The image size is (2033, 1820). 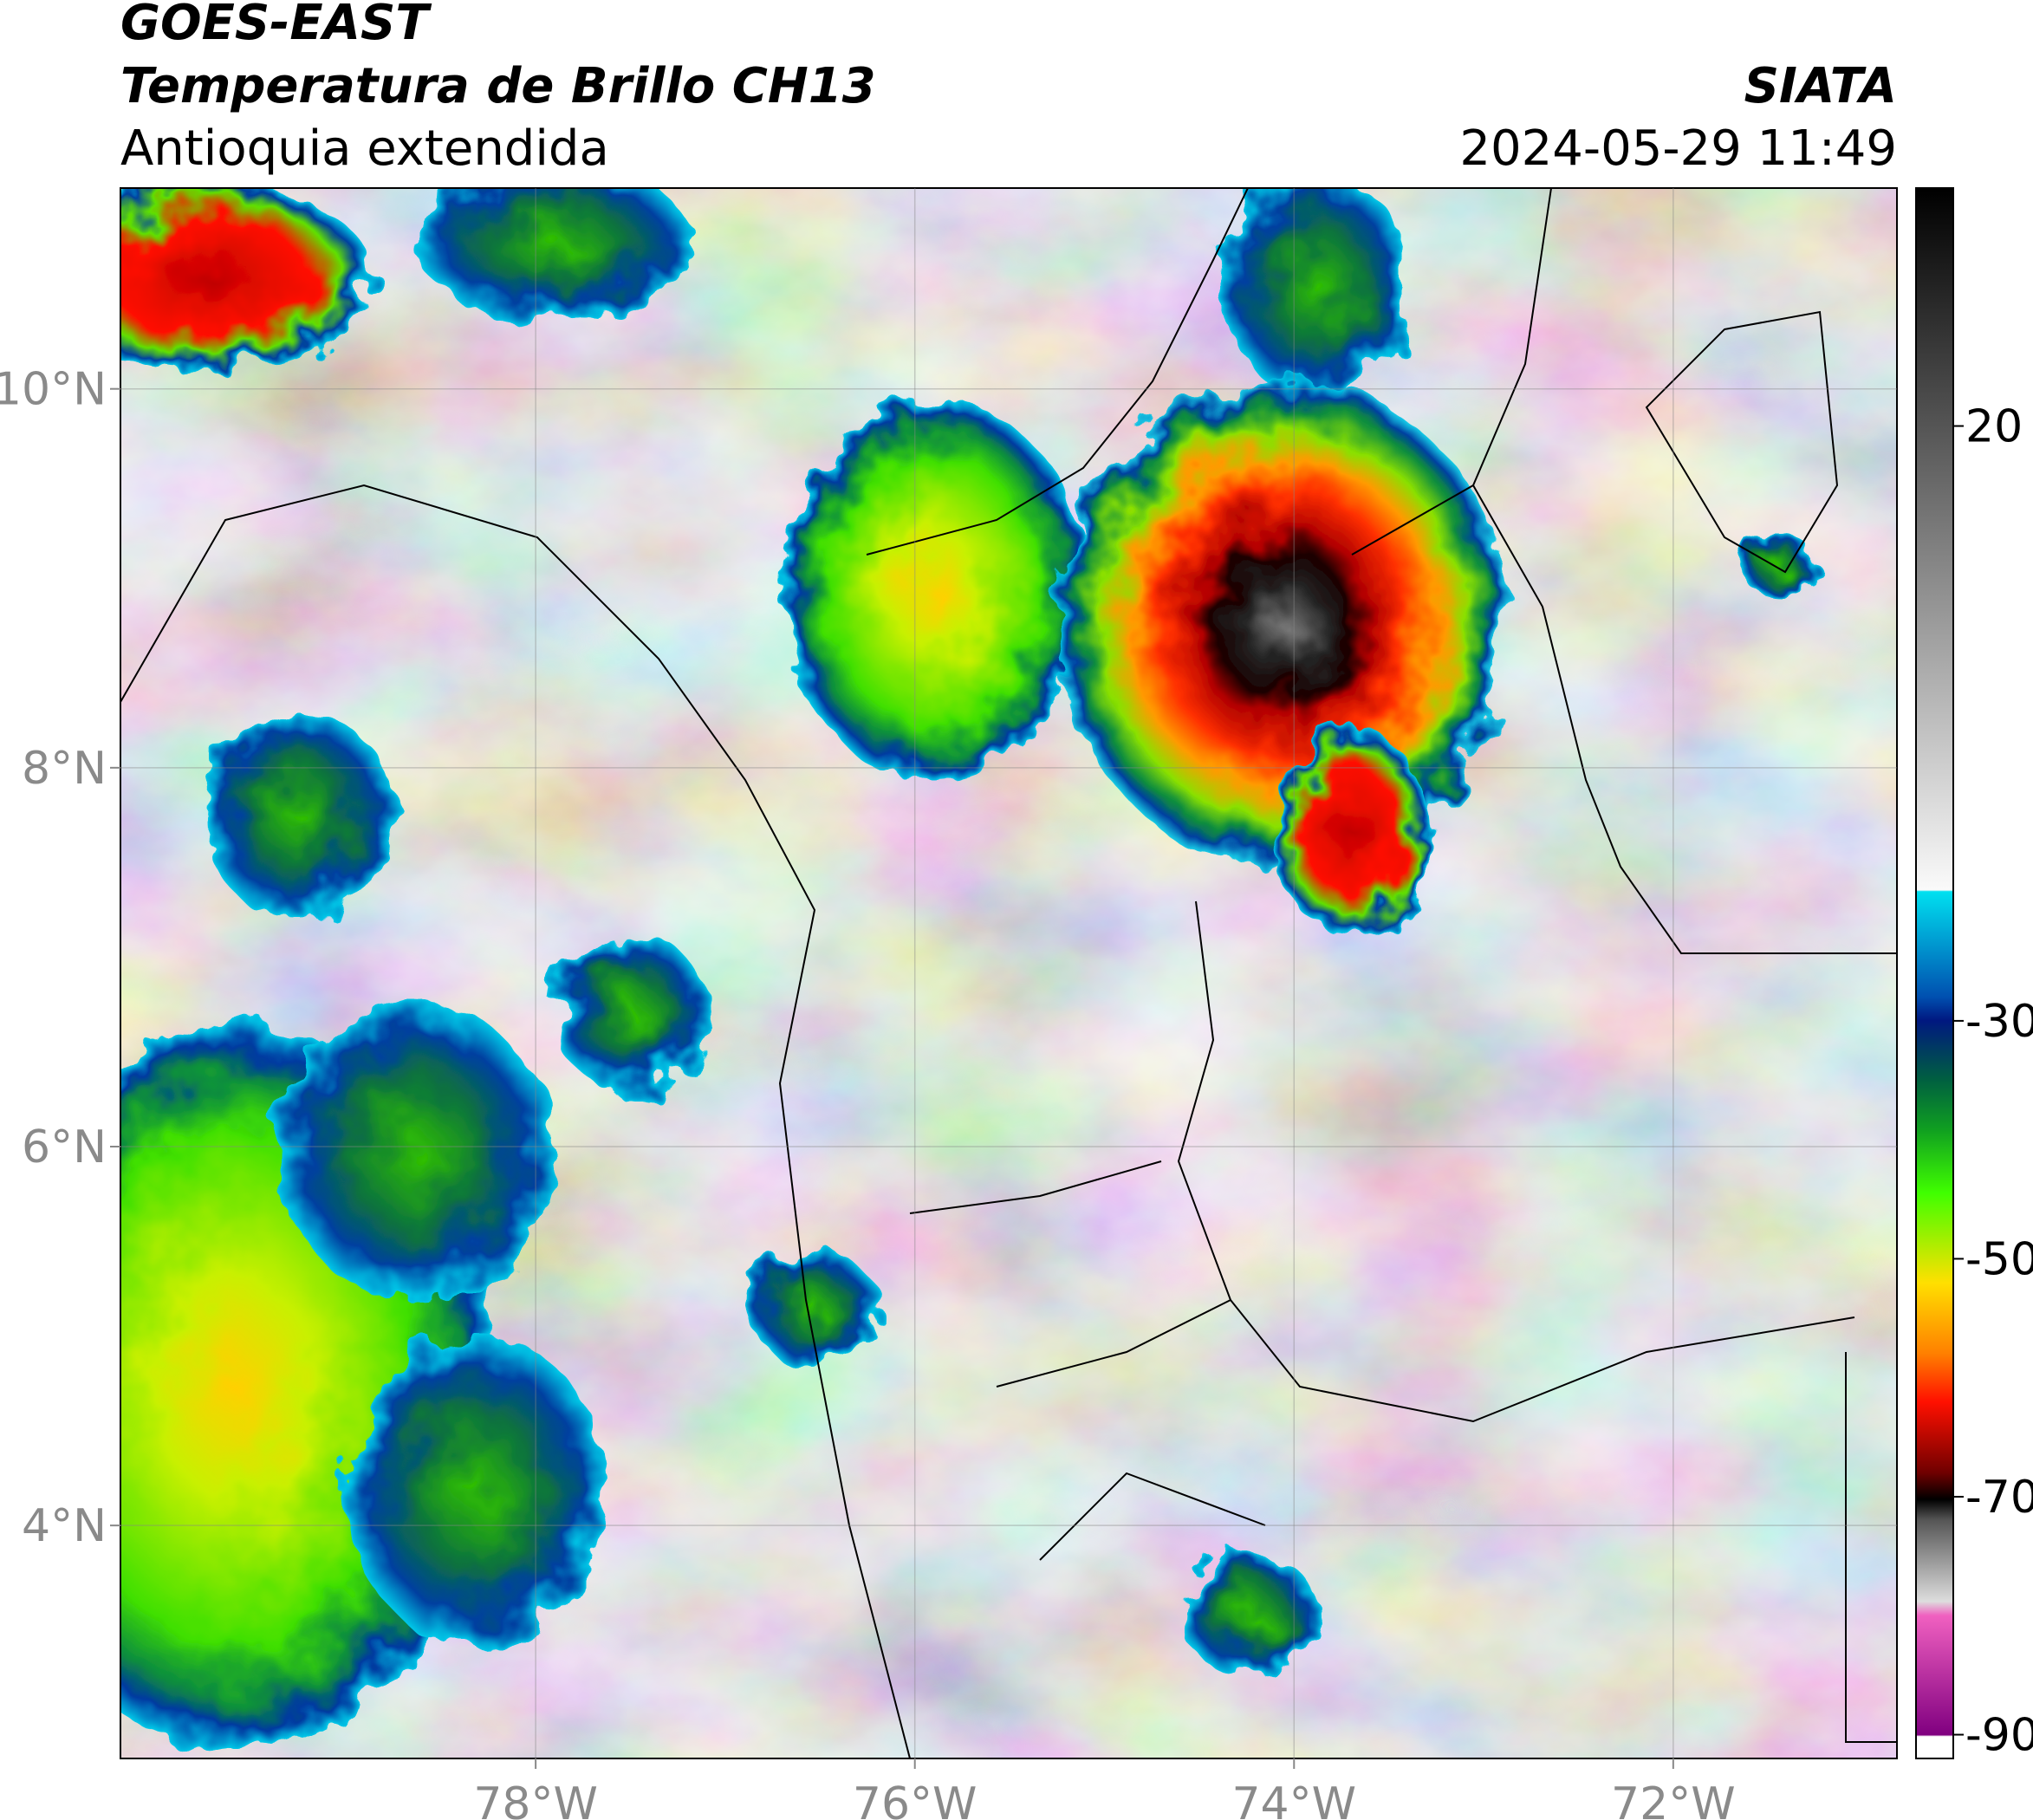 I want to click on colorbar-tick-label: -50, so click(x=1999, y=1259).